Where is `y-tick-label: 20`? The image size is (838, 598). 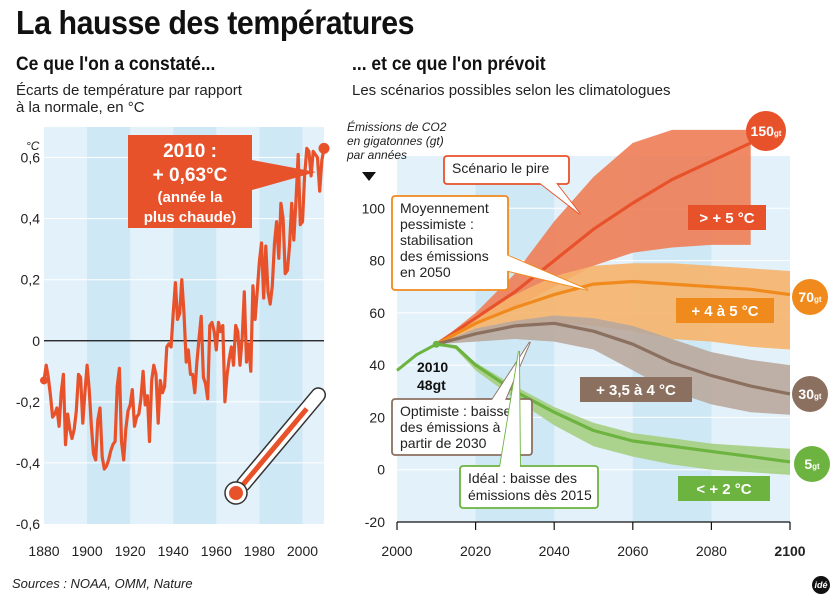
y-tick-label: 20 is located at coordinates (377, 417).